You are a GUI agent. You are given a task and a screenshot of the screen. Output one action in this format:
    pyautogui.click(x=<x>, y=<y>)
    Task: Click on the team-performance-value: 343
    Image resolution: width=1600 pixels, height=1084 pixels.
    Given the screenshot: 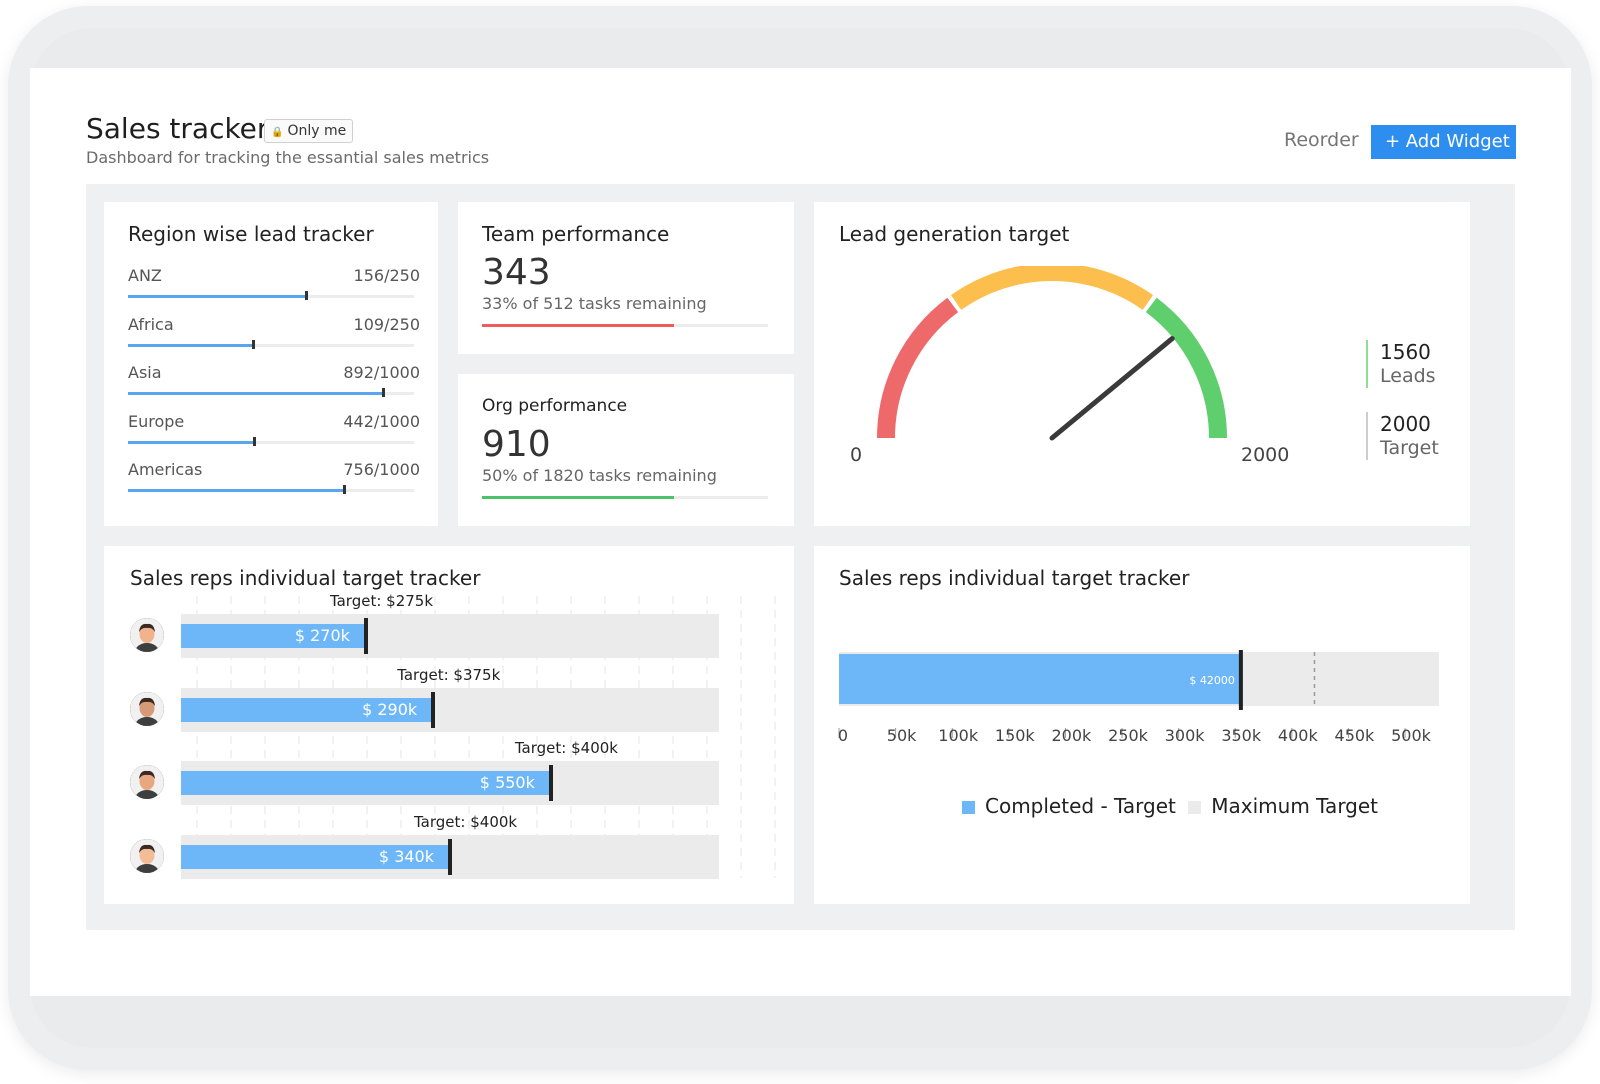 What is the action you would take?
    pyautogui.click(x=516, y=272)
    